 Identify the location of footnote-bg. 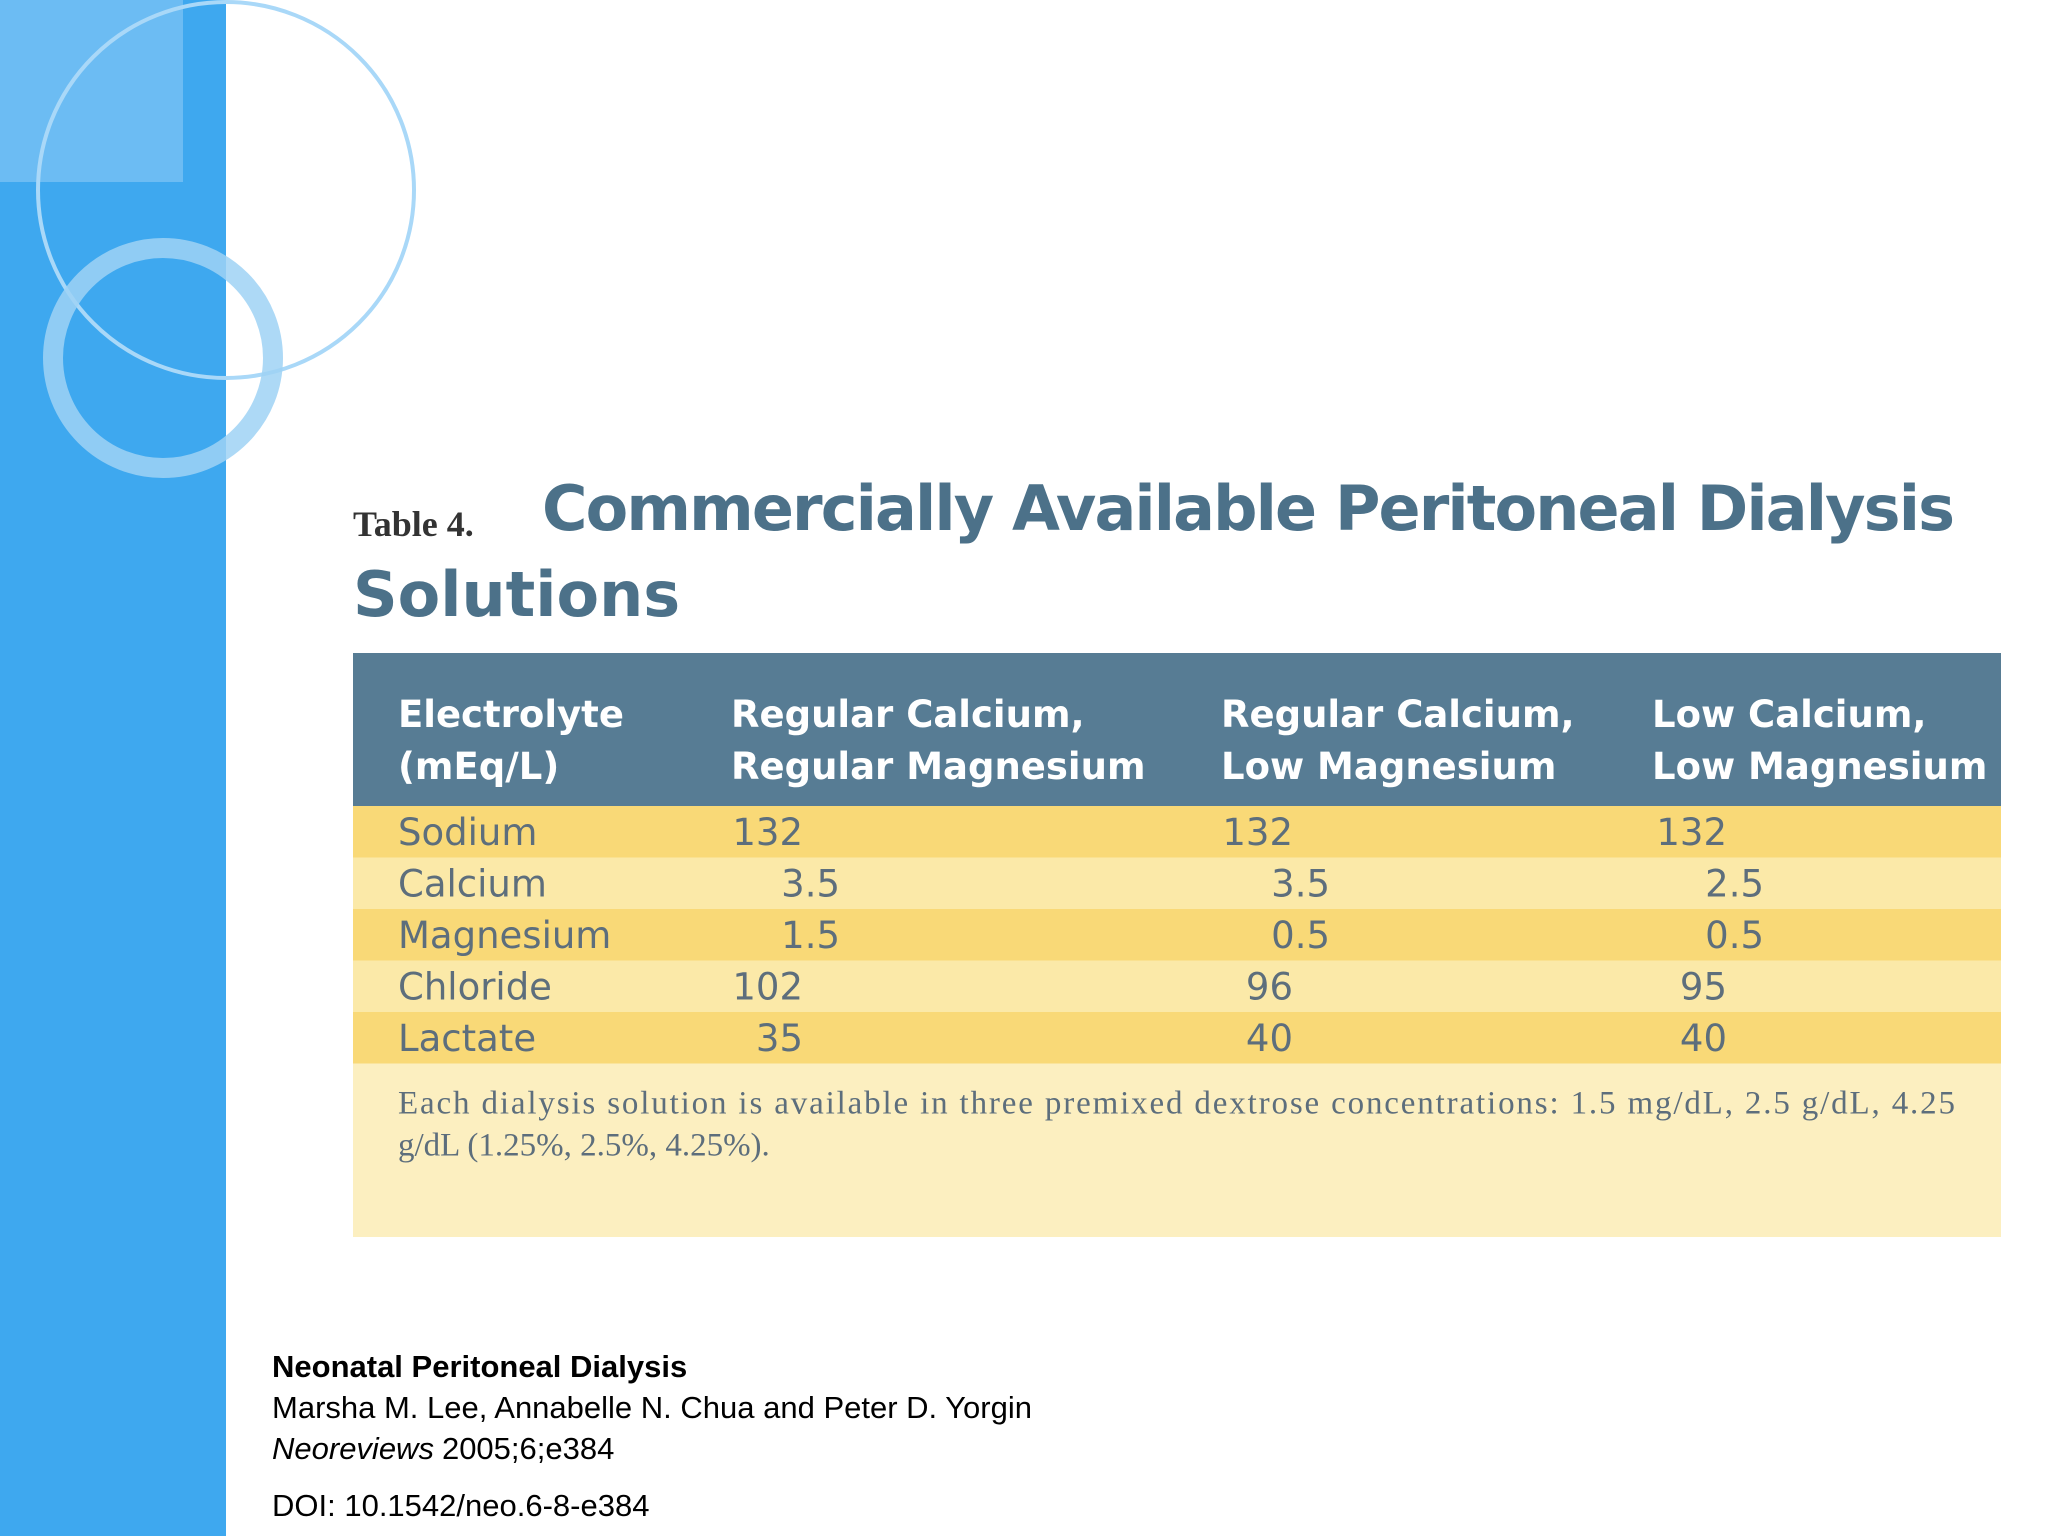
(1177, 1150).